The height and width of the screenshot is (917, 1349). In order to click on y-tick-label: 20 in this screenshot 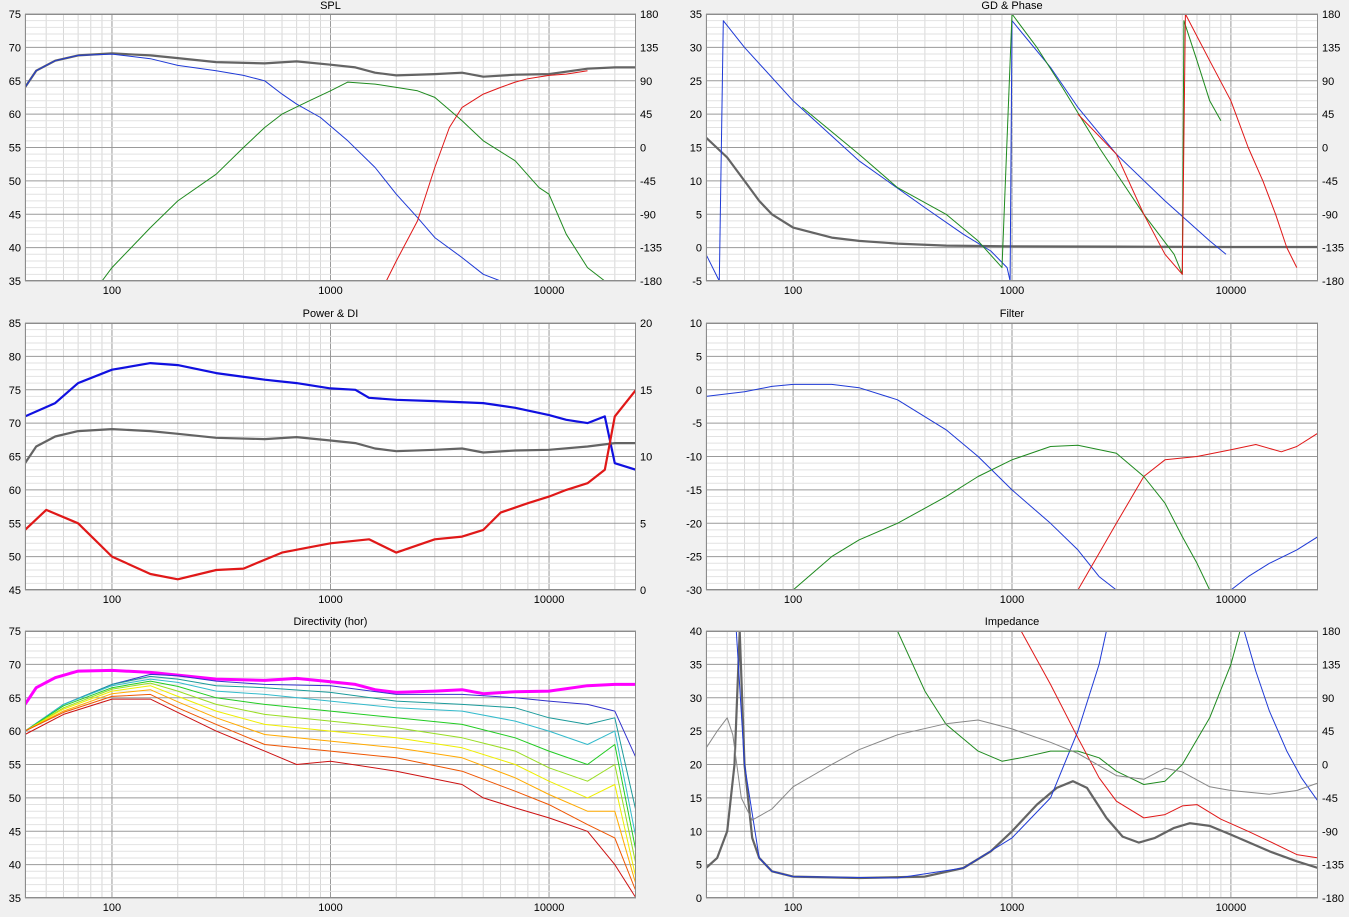, I will do `click(696, 115)`.